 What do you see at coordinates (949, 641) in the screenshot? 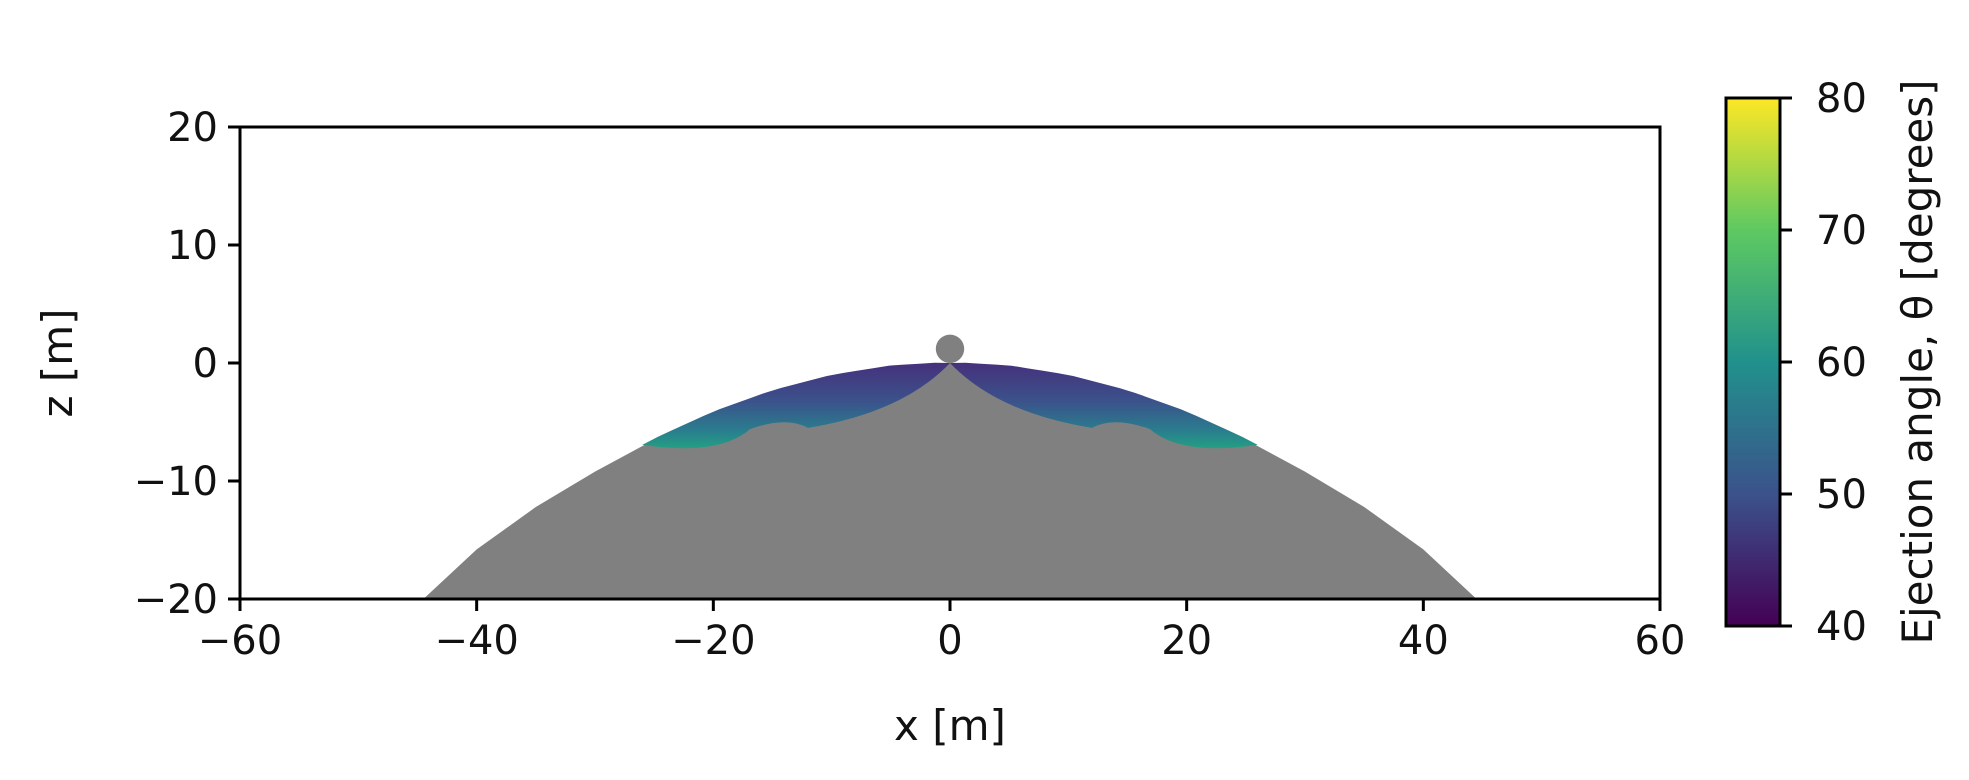
I see `x-tick-label: 0` at bounding box center [949, 641].